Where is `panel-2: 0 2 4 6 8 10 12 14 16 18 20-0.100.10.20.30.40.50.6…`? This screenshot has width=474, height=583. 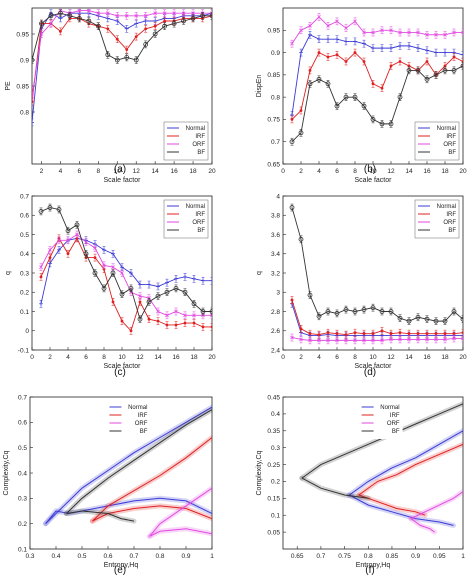
panel-2: 0 2 4 6 8 10 12 14 16 18 20-0.100.10.20.30.40.50.6… is located at coordinates (110, 285).